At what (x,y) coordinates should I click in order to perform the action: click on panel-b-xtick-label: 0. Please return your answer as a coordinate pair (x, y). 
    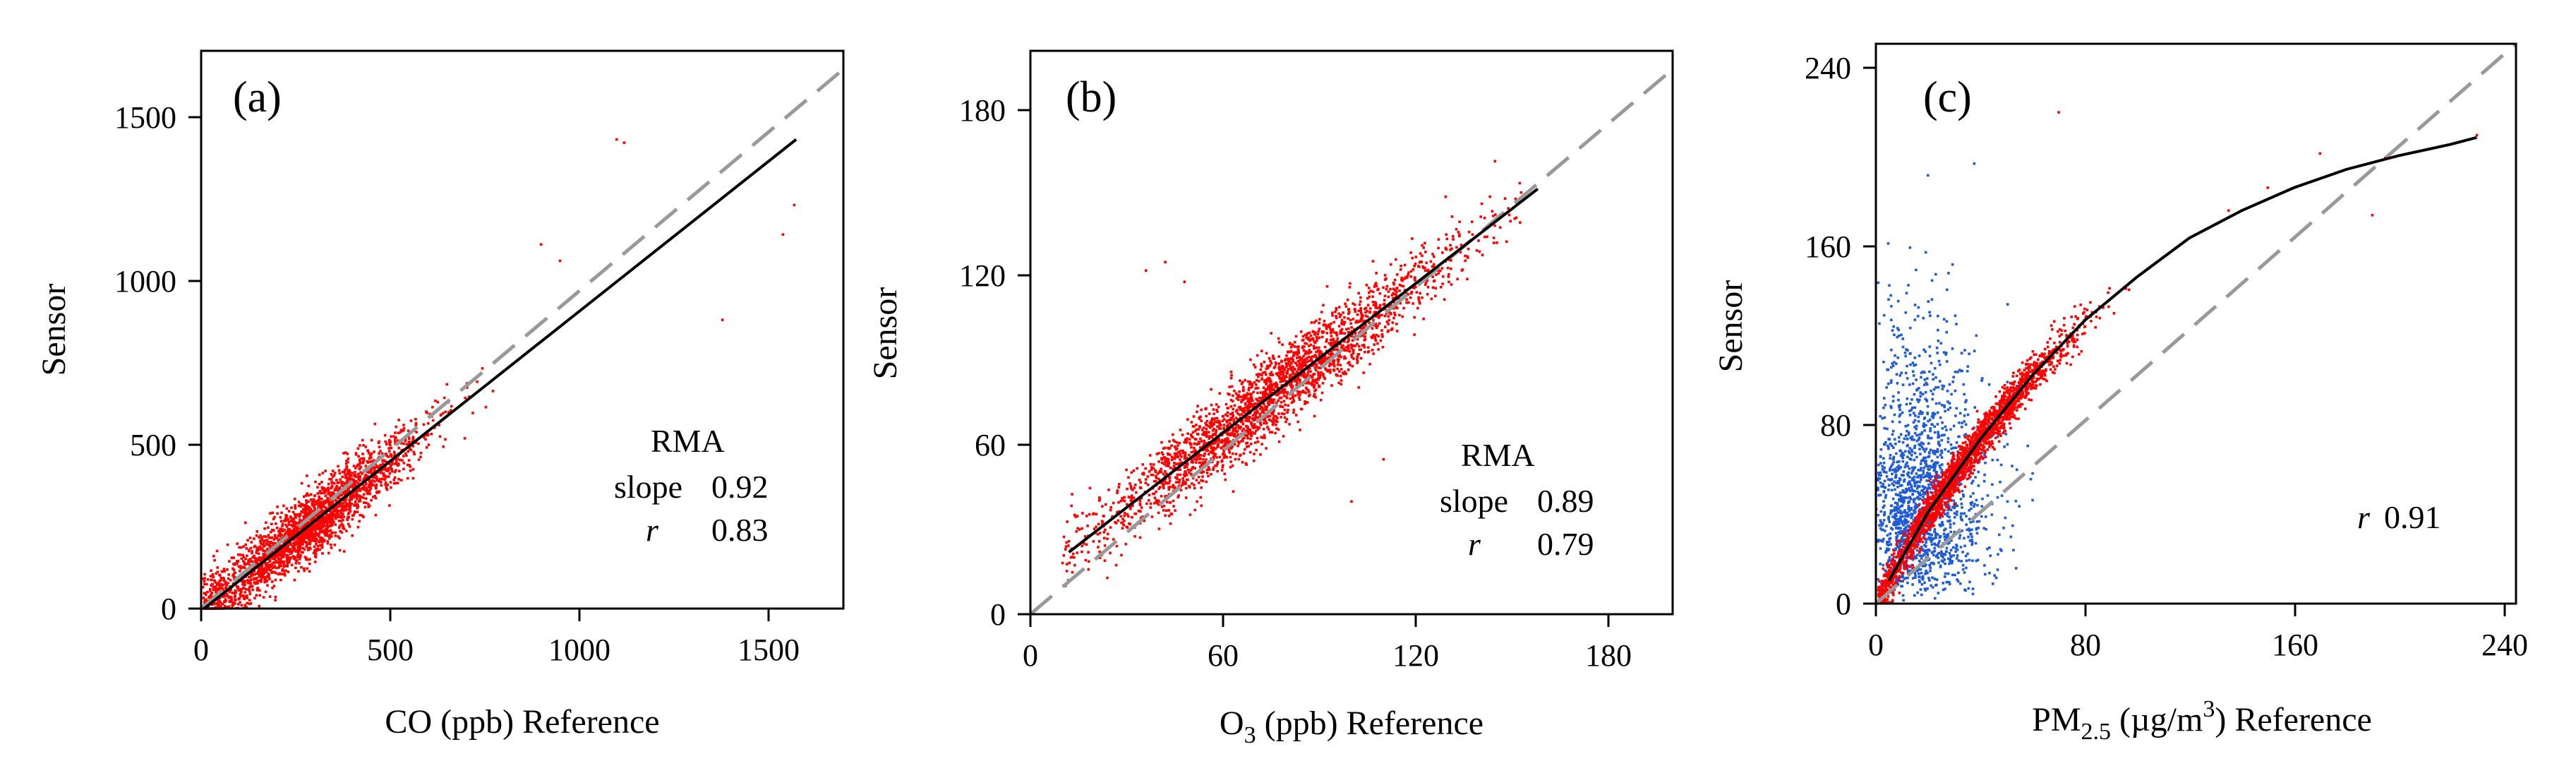
    Looking at the image, I should click on (1030, 655).